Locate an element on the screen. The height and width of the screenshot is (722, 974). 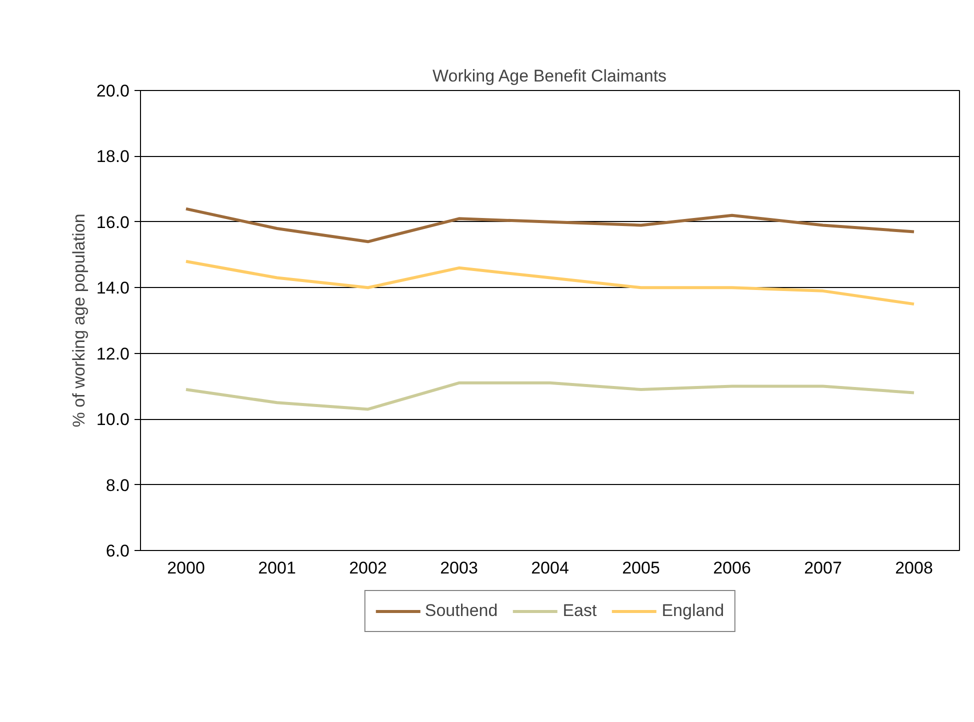
x-tick-label: 2008 is located at coordinates (914, 568).